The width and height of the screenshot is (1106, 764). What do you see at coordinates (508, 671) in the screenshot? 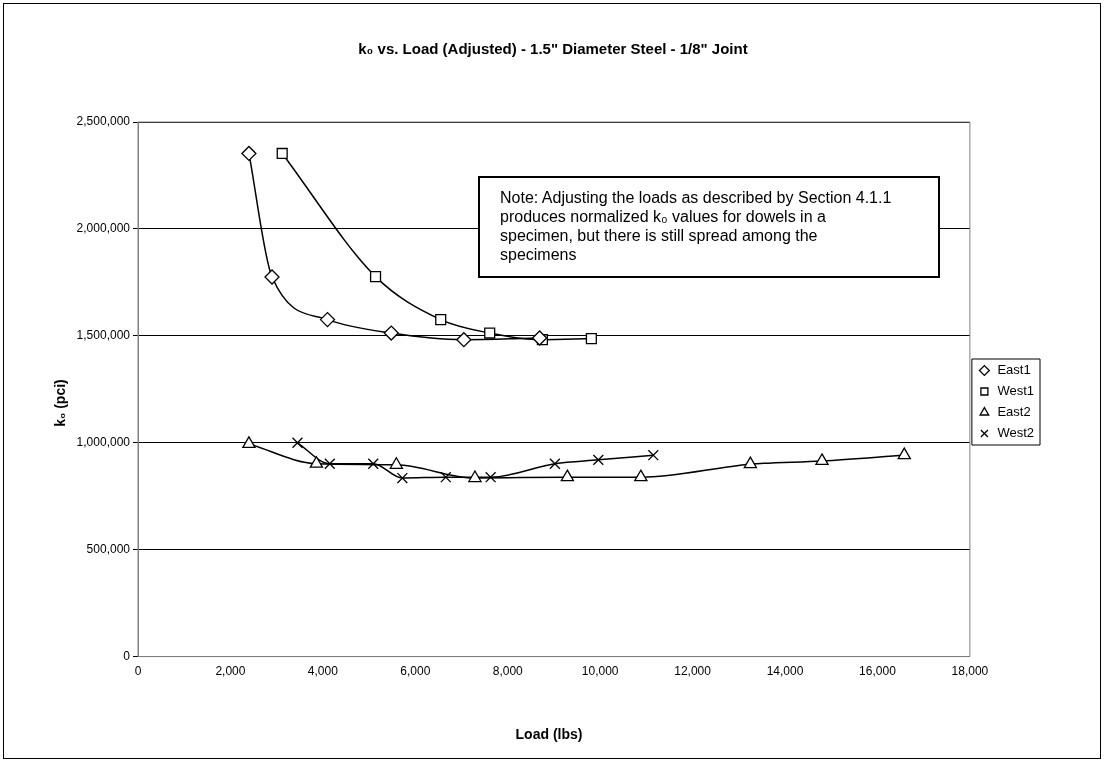
I see `x-tick-label: 8,000` at bounding box center [508, 671].